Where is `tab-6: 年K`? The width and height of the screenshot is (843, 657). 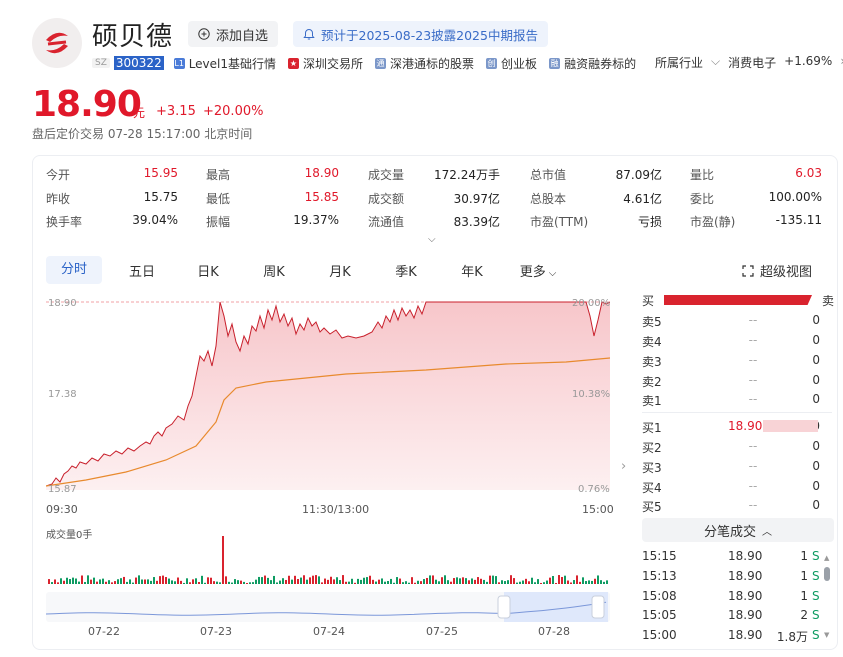
tab-6: 年K is located at coordinates (472, 270).